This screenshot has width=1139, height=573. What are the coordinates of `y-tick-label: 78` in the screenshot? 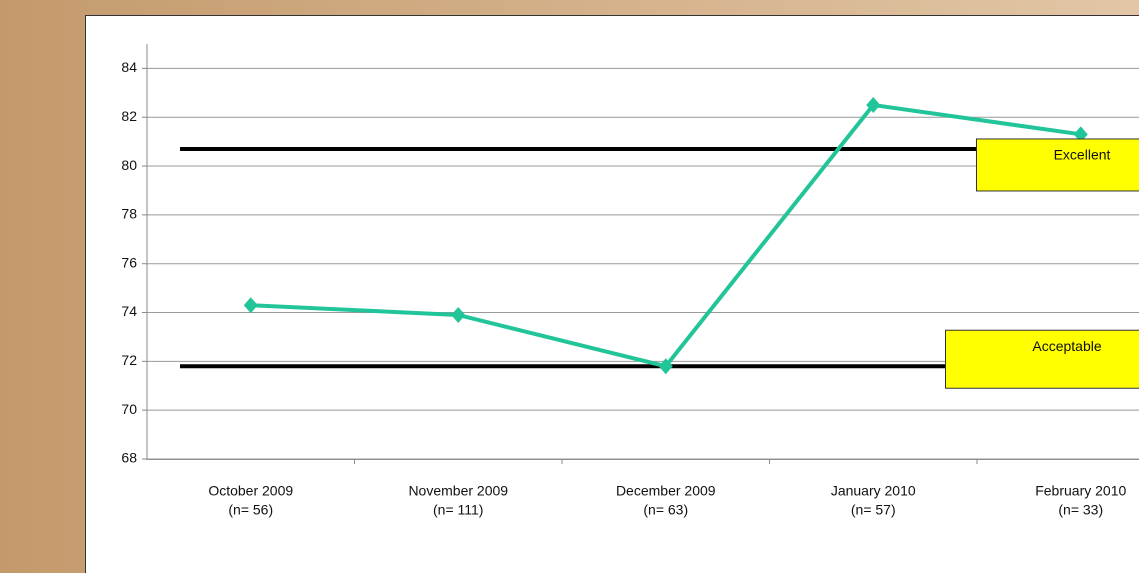 It's located at (129, 214).